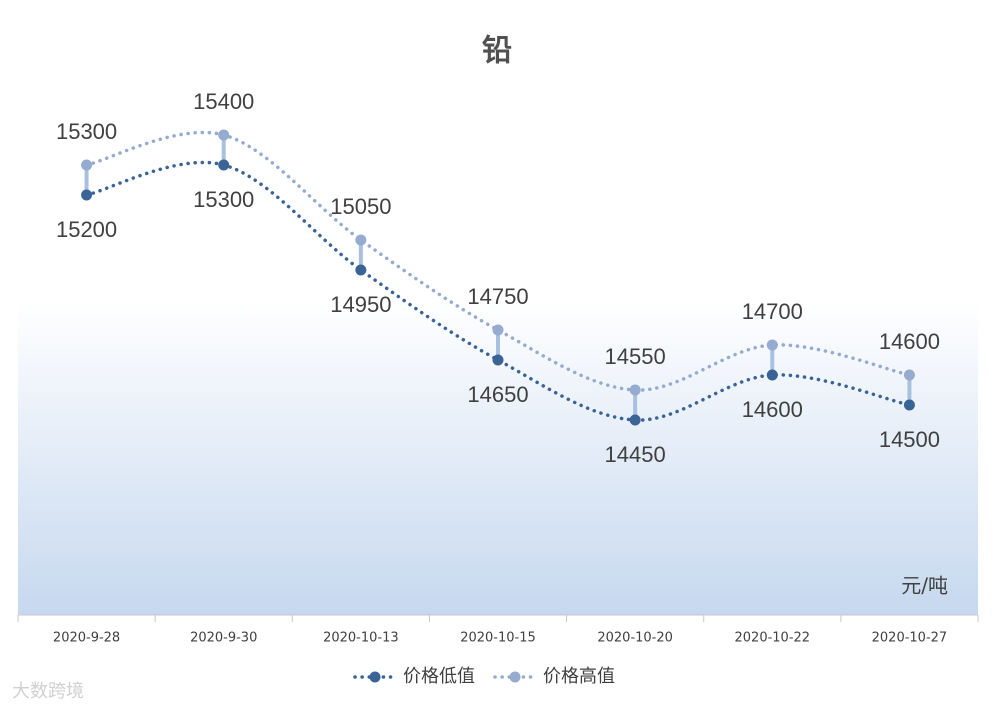 The image size is (994, 712). Describe the element at coordinates (909, 439) in the screenshot. I see `data-label: 14500` at that location.